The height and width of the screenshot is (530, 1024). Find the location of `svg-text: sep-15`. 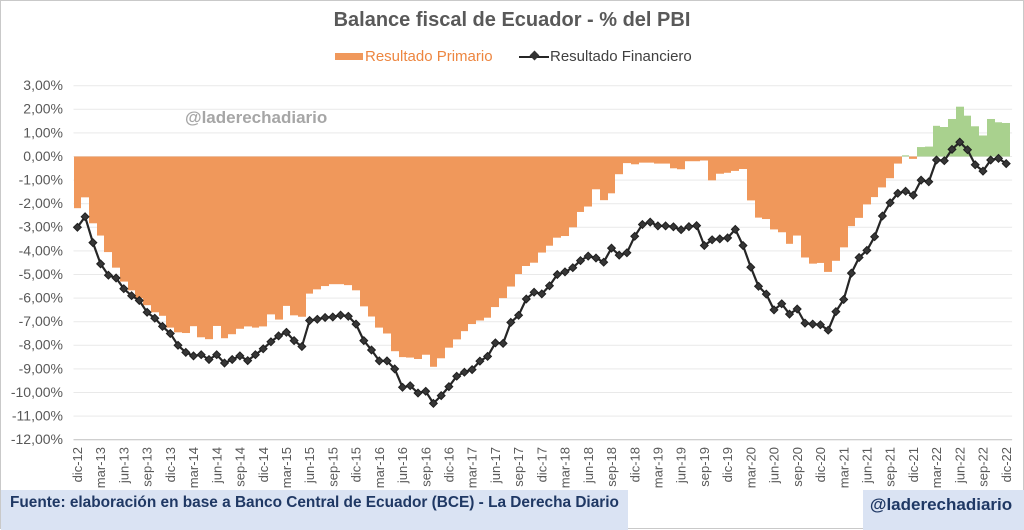

svg-text: sep-15 is located at coordinates (332, 467).